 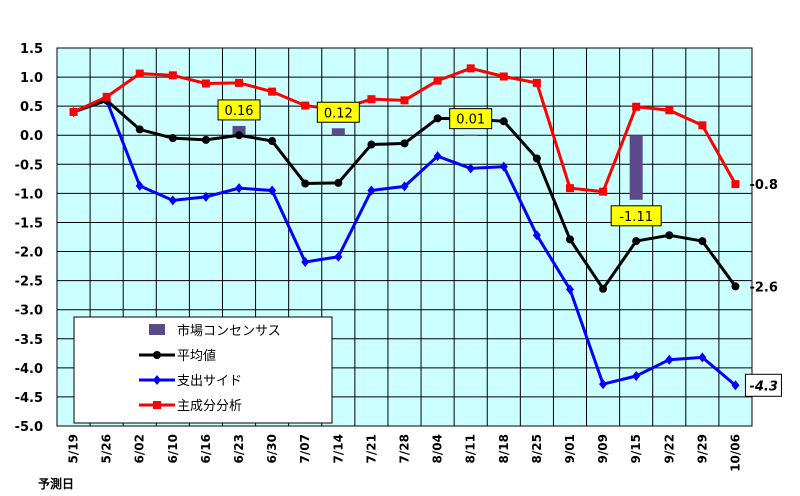 What do you see at coordinates (29, 165) in the screenshot?
I see `y-tick-label: -0.5` at bounding box center [29, 165].